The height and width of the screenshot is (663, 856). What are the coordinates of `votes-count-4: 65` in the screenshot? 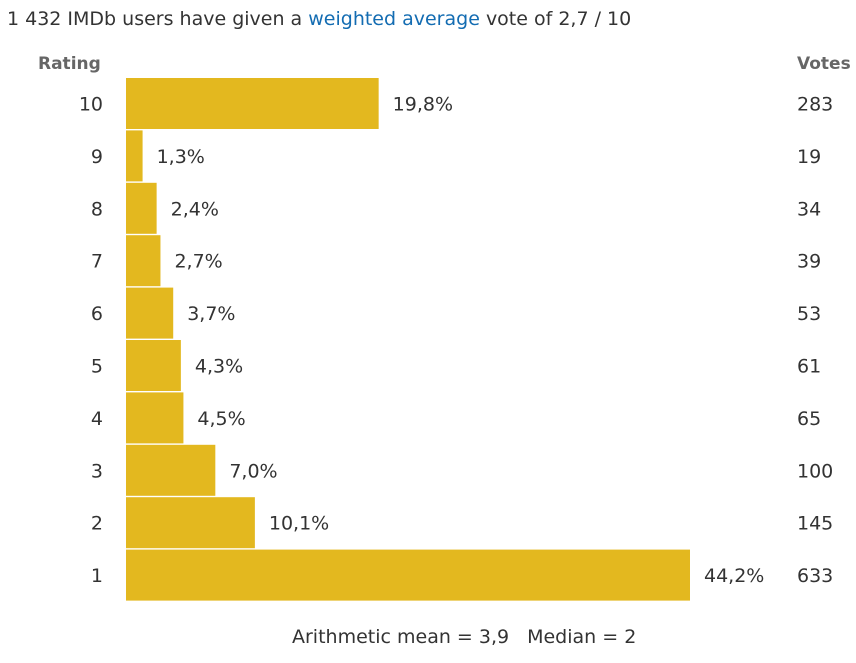 It's located at (809, 419).